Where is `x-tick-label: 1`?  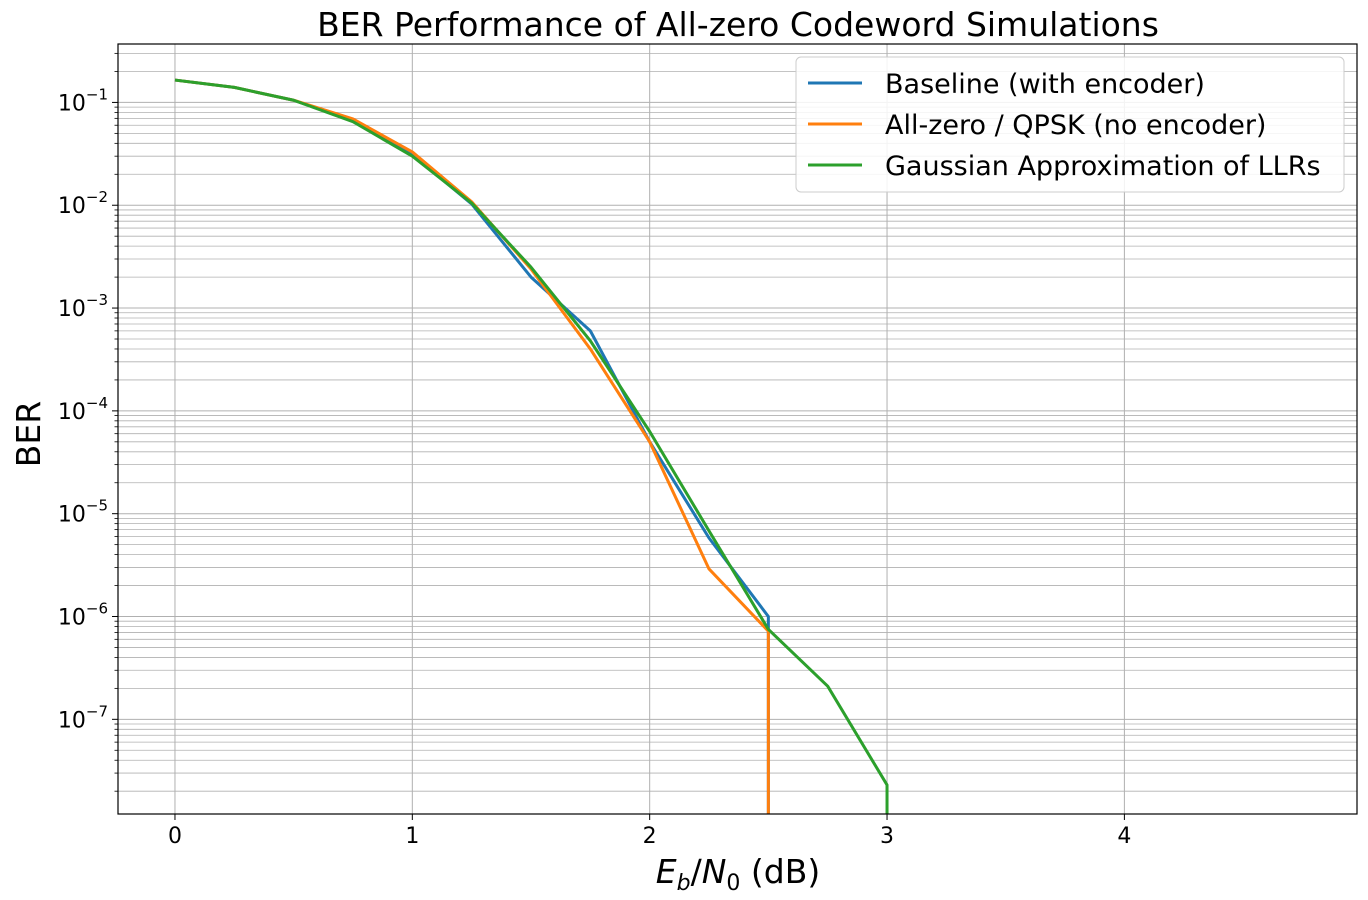 x-tick-label: 1 is located at coordinates (412, 836).